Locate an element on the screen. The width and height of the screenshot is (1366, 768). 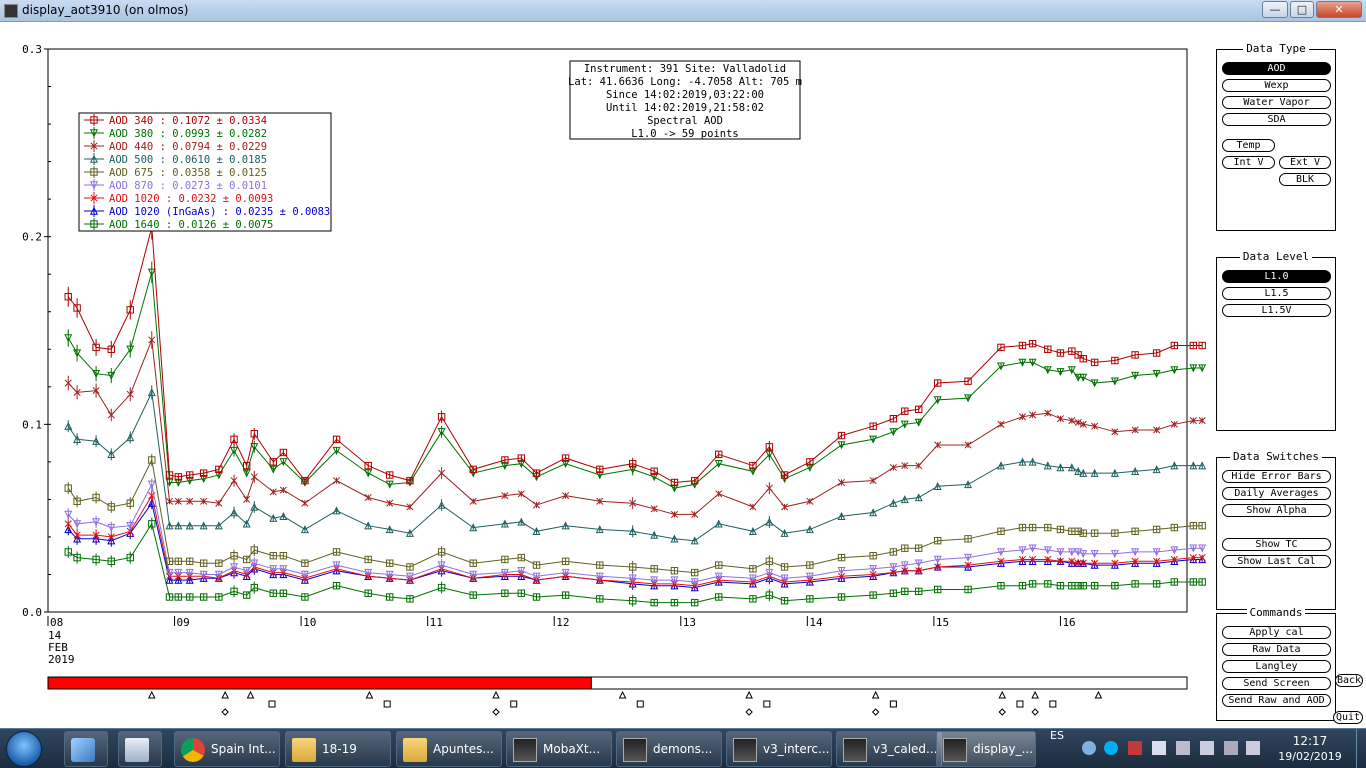
volume-icon is located at coordinates (1253, 748).